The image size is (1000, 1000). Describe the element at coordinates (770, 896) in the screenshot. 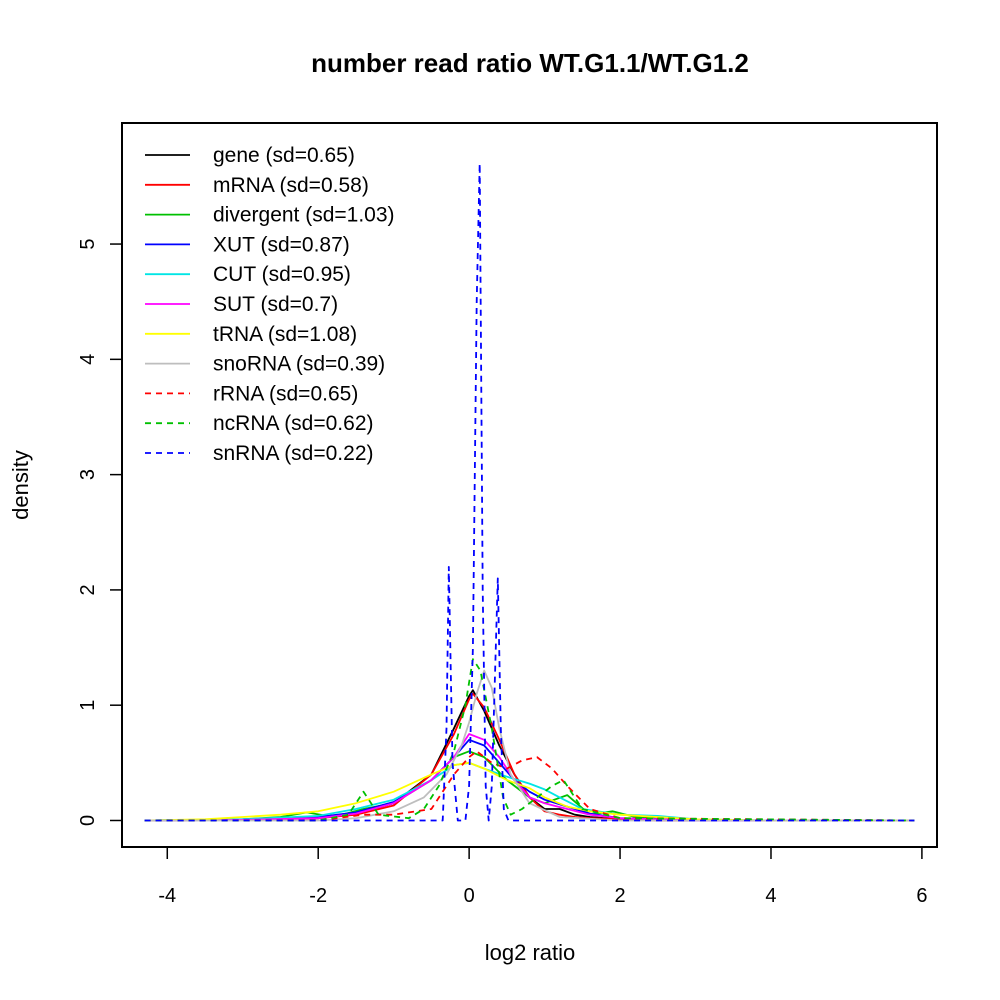

I see `x-tick-label: 4` at that location.